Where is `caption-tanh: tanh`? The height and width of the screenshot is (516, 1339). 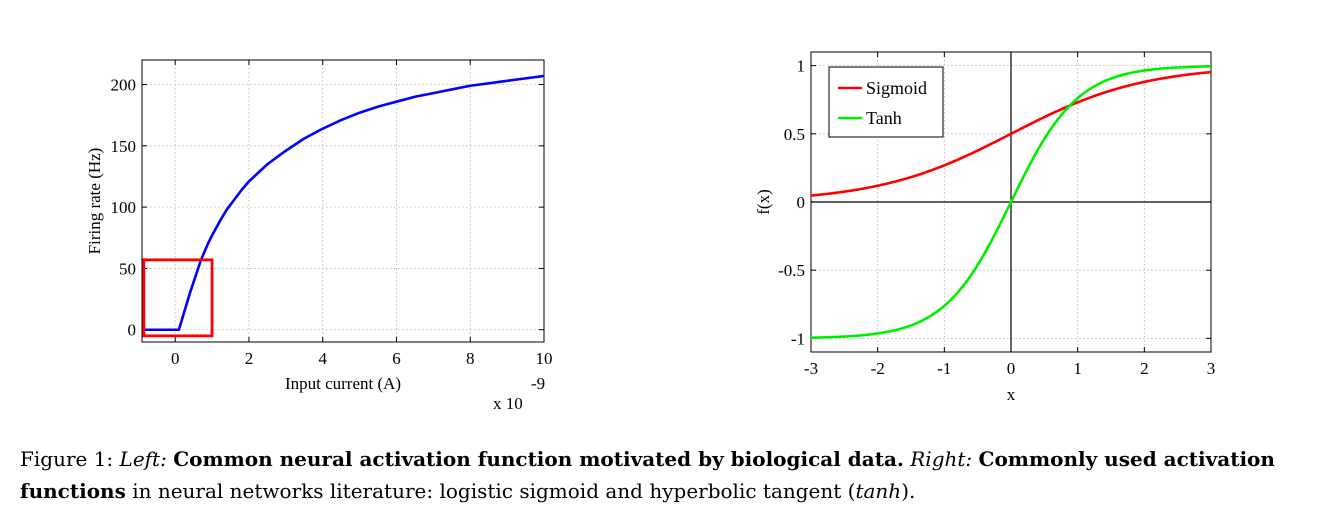 caption-tanh: tanh is located at coordinates (878, 491).